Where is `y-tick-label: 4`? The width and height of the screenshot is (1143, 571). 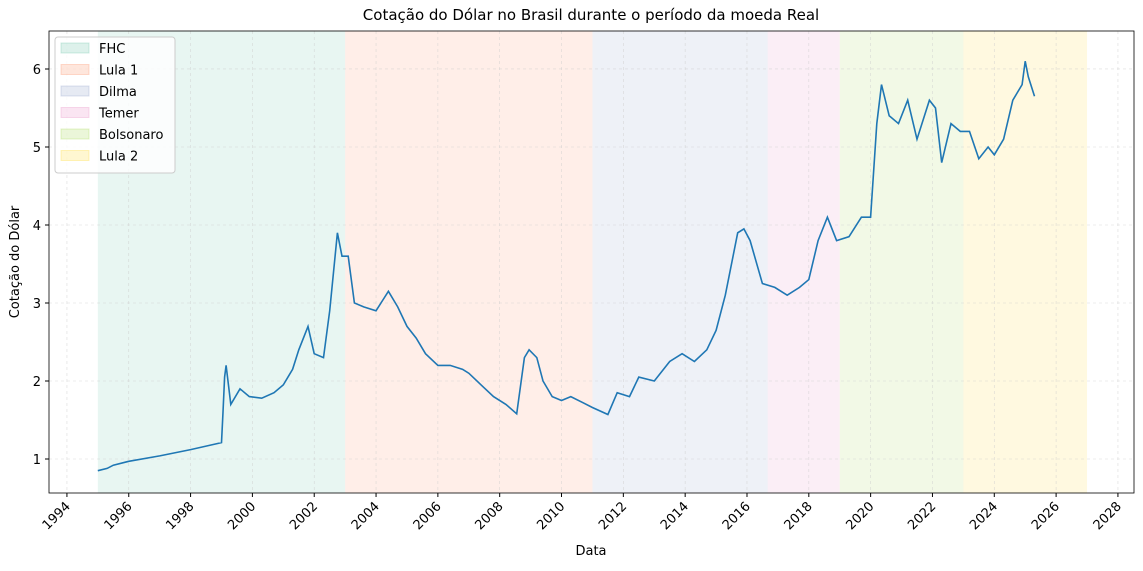
y-tick-label: 4 is located at coordinates (37, 226).